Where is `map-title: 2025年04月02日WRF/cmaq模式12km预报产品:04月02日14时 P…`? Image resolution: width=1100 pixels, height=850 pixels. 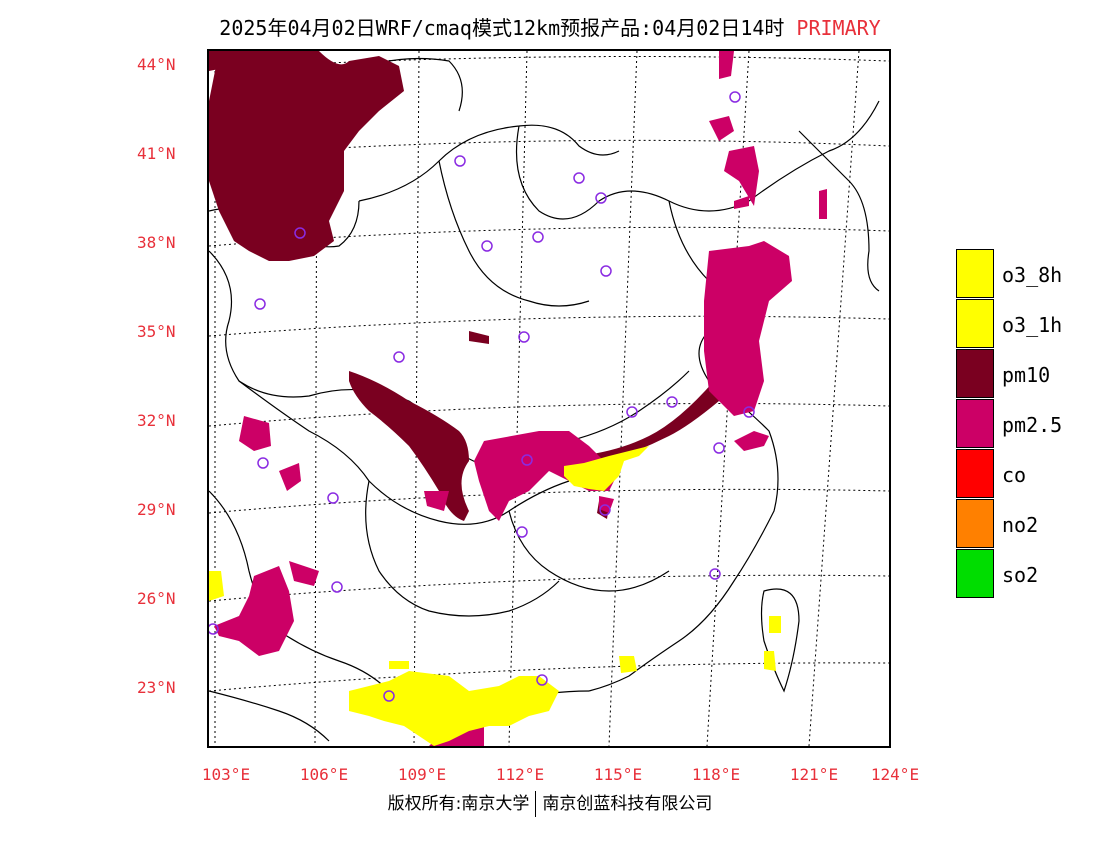 map-title: 2025年04月02日WRF/cmaq模式12km预报产品:04月02日14时 P… is located at coordinates (550, 26).